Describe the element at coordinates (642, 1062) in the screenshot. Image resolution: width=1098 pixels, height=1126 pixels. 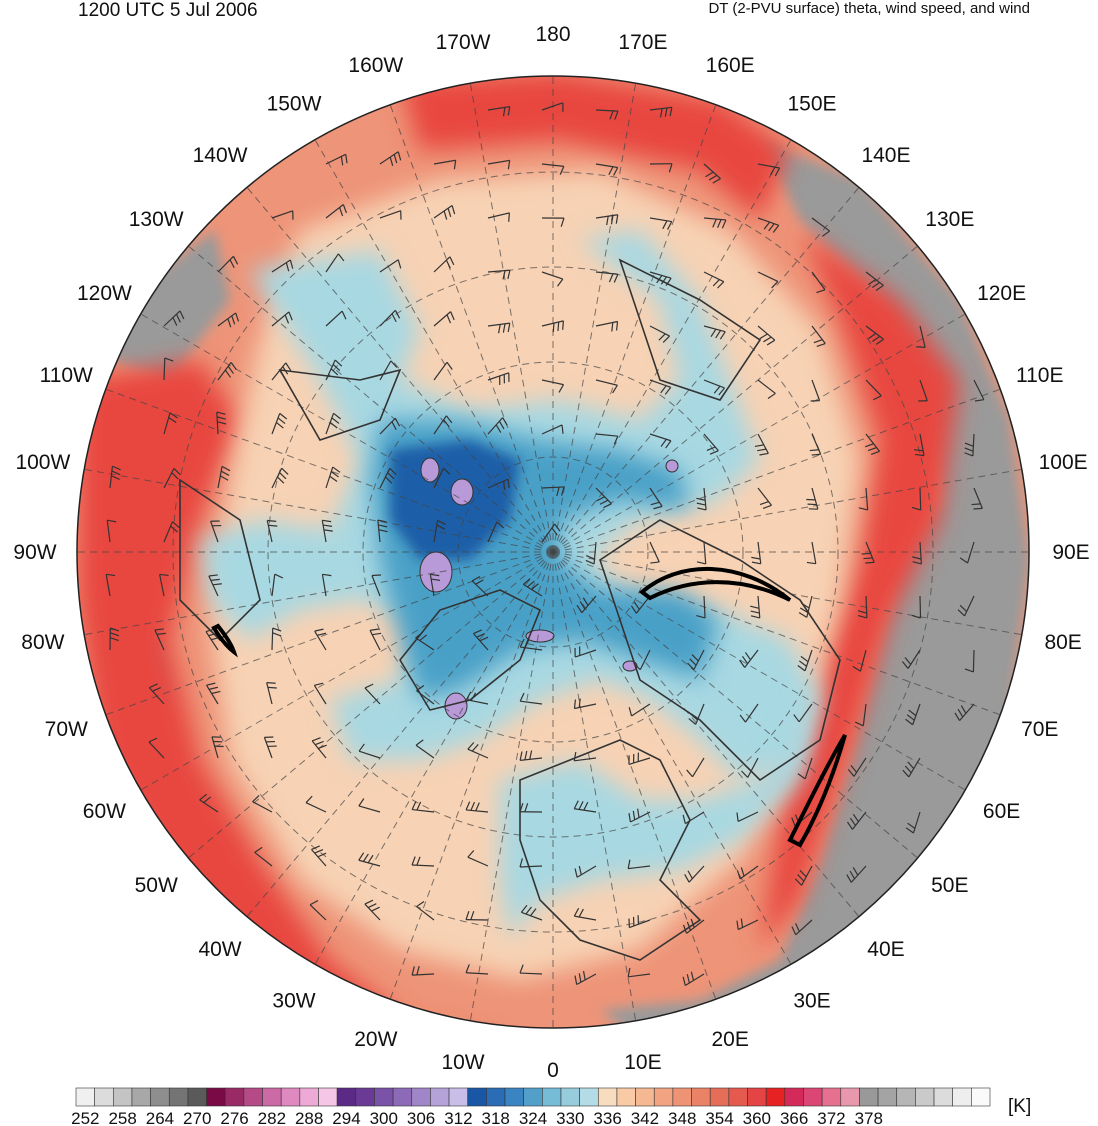
I see `longitude-label: 10E` at that location.